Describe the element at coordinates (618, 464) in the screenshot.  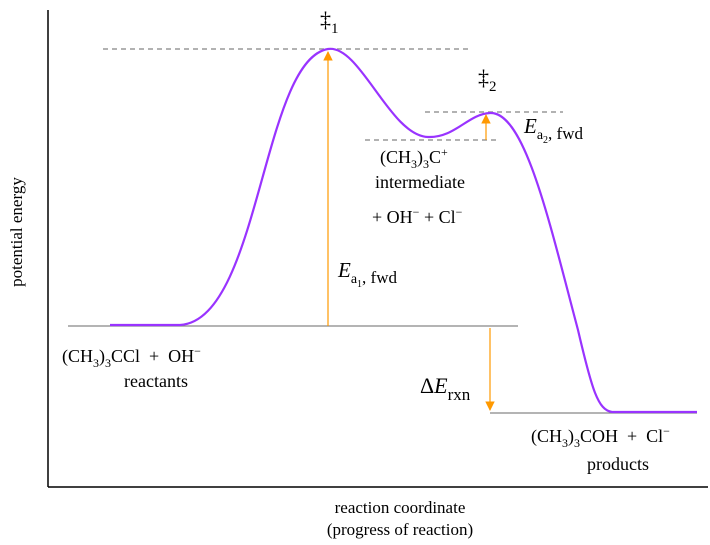
I see `products-label: products` at that location.